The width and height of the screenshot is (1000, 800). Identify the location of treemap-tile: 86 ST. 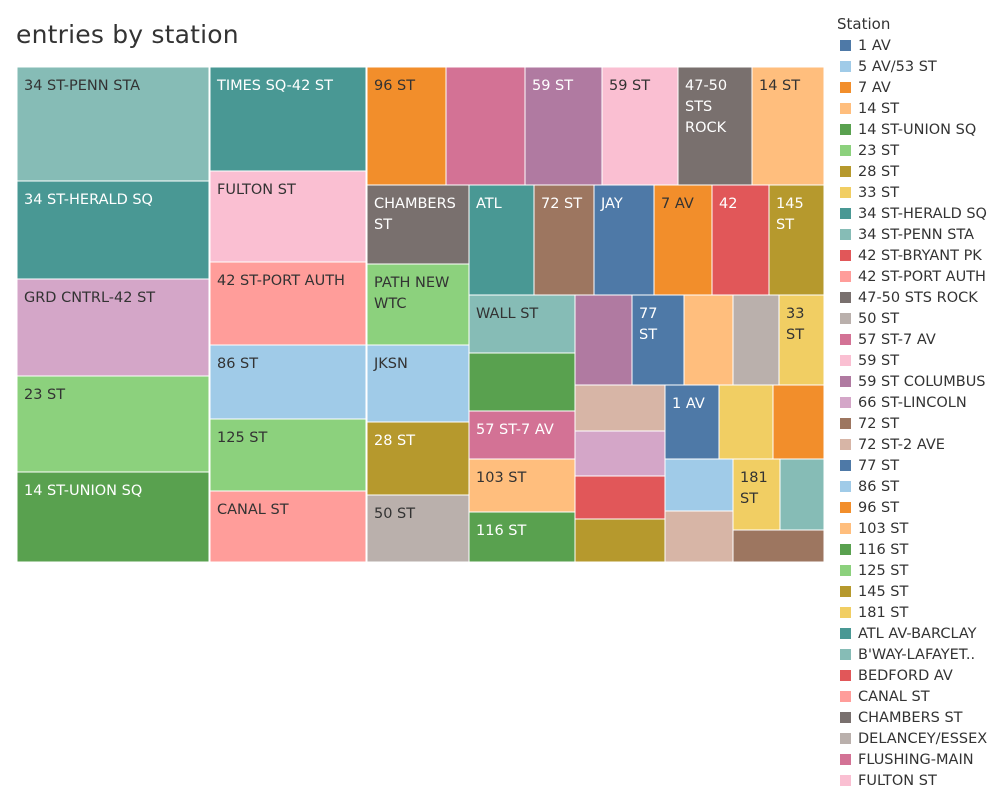
(288, 382).